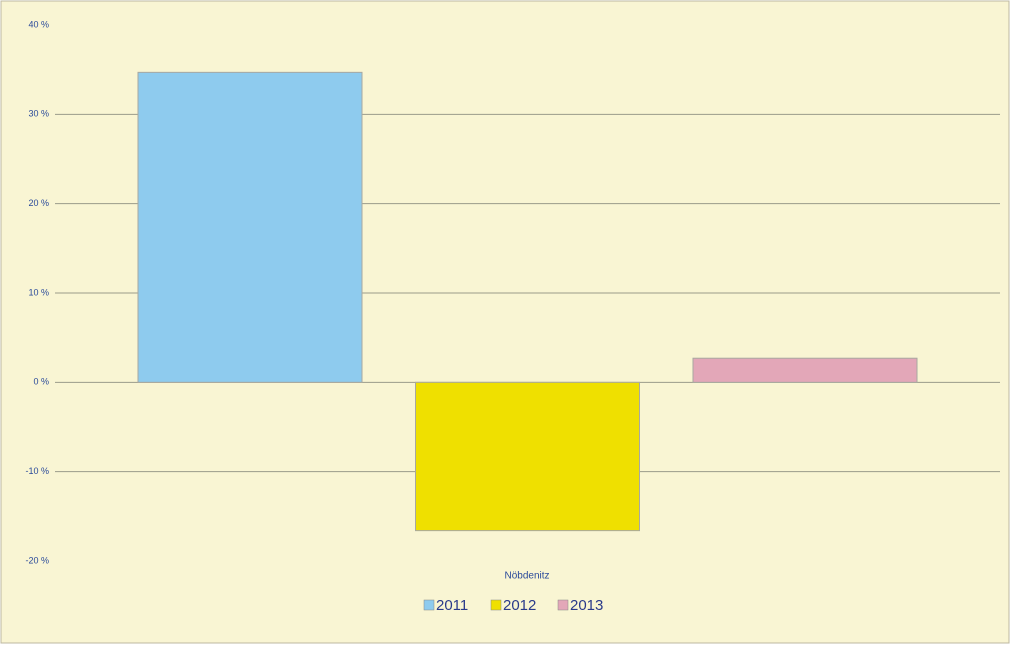 The image size is (1011, 645). What do you see at coordinates (586, 605) in the screenshot?
I see `legend-label: 2013` at bounding box center [586, 605].